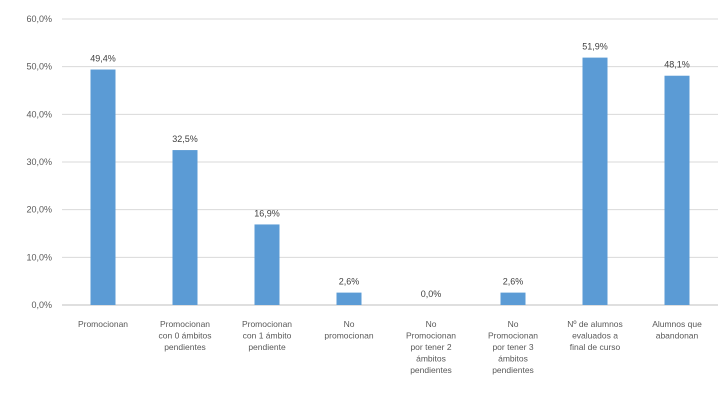  What do you see at coordinates (39, 210) in the screenshot?
I see `y-tick-label: 20,0%` at bounding box center [39, 210].